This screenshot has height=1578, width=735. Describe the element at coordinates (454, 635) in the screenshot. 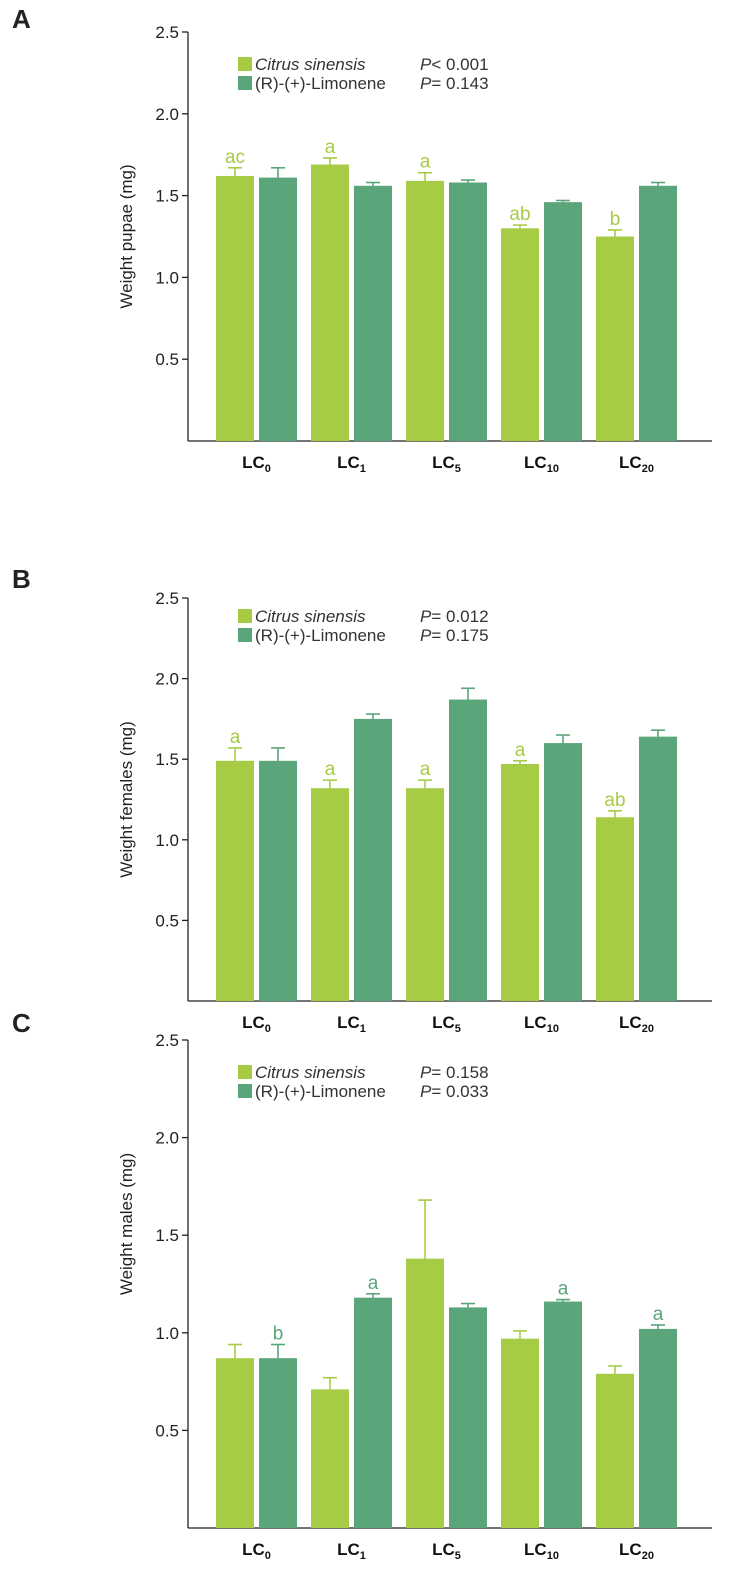

I see `legend-p-value: P= 0.175` at that location.